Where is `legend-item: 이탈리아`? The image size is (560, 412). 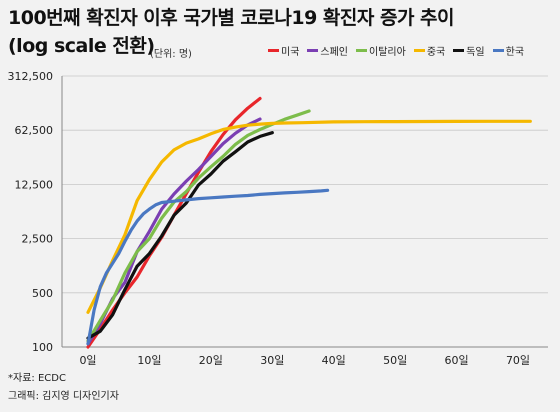
legend-item: 이탈리아 is located at coordinates (381, 50).